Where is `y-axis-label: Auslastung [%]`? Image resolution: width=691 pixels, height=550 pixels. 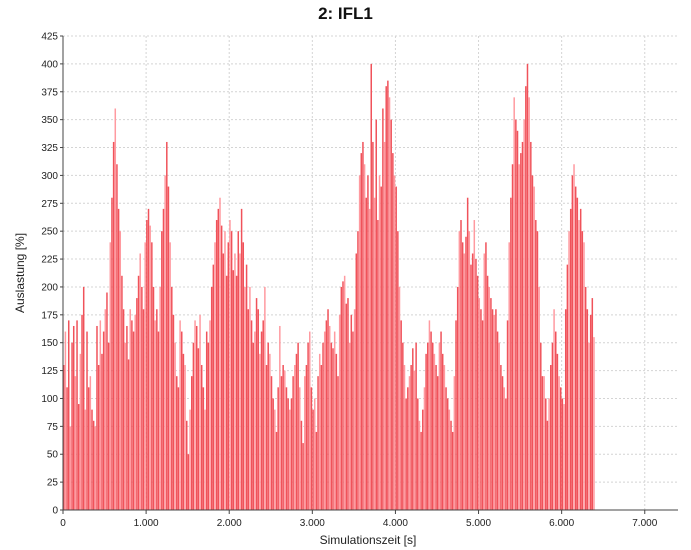
y-axis-label: Auslastung [%] is located at coordinates (20, 273).